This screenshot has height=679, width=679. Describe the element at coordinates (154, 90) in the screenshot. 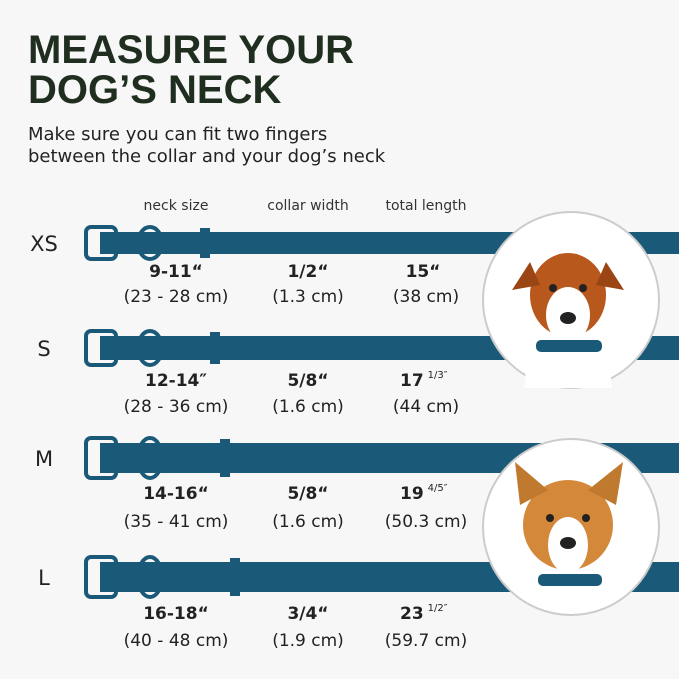

I see `title-line: DOG’S NECK` at that location.